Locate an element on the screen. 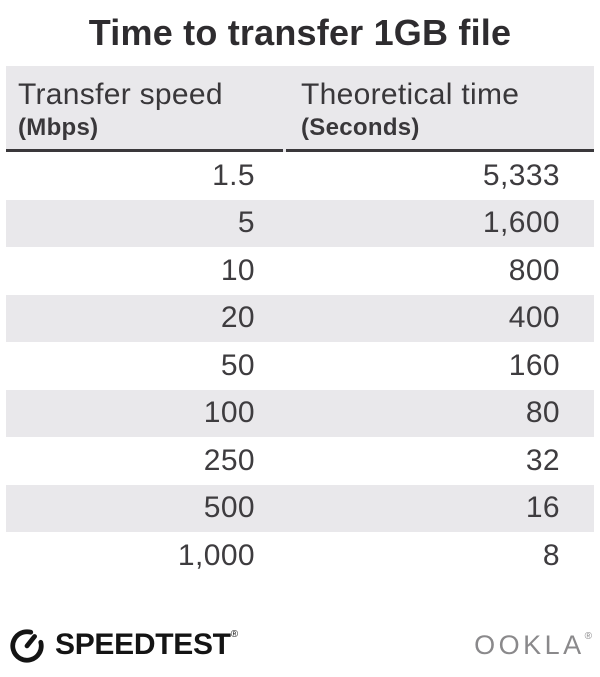 The height and width of the screenshot is (677, 600). theoretical-time-cell: 16 is located at coordinates (542, 508).